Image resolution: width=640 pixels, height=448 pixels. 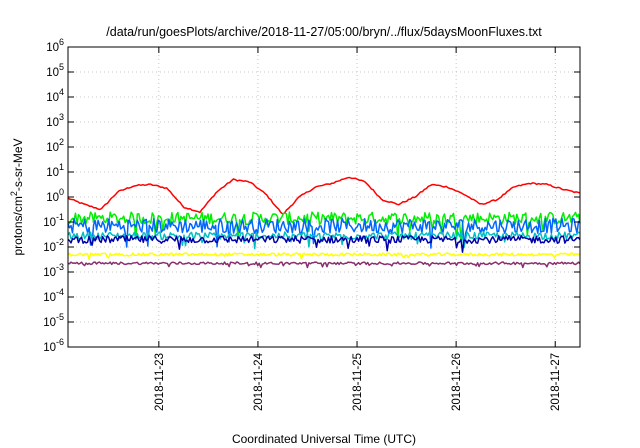 What do you see at coordinates (53, 320) in the screenshot?
I see `y-tick-label: 10⁻⁵` at bounding box center [53, 320].